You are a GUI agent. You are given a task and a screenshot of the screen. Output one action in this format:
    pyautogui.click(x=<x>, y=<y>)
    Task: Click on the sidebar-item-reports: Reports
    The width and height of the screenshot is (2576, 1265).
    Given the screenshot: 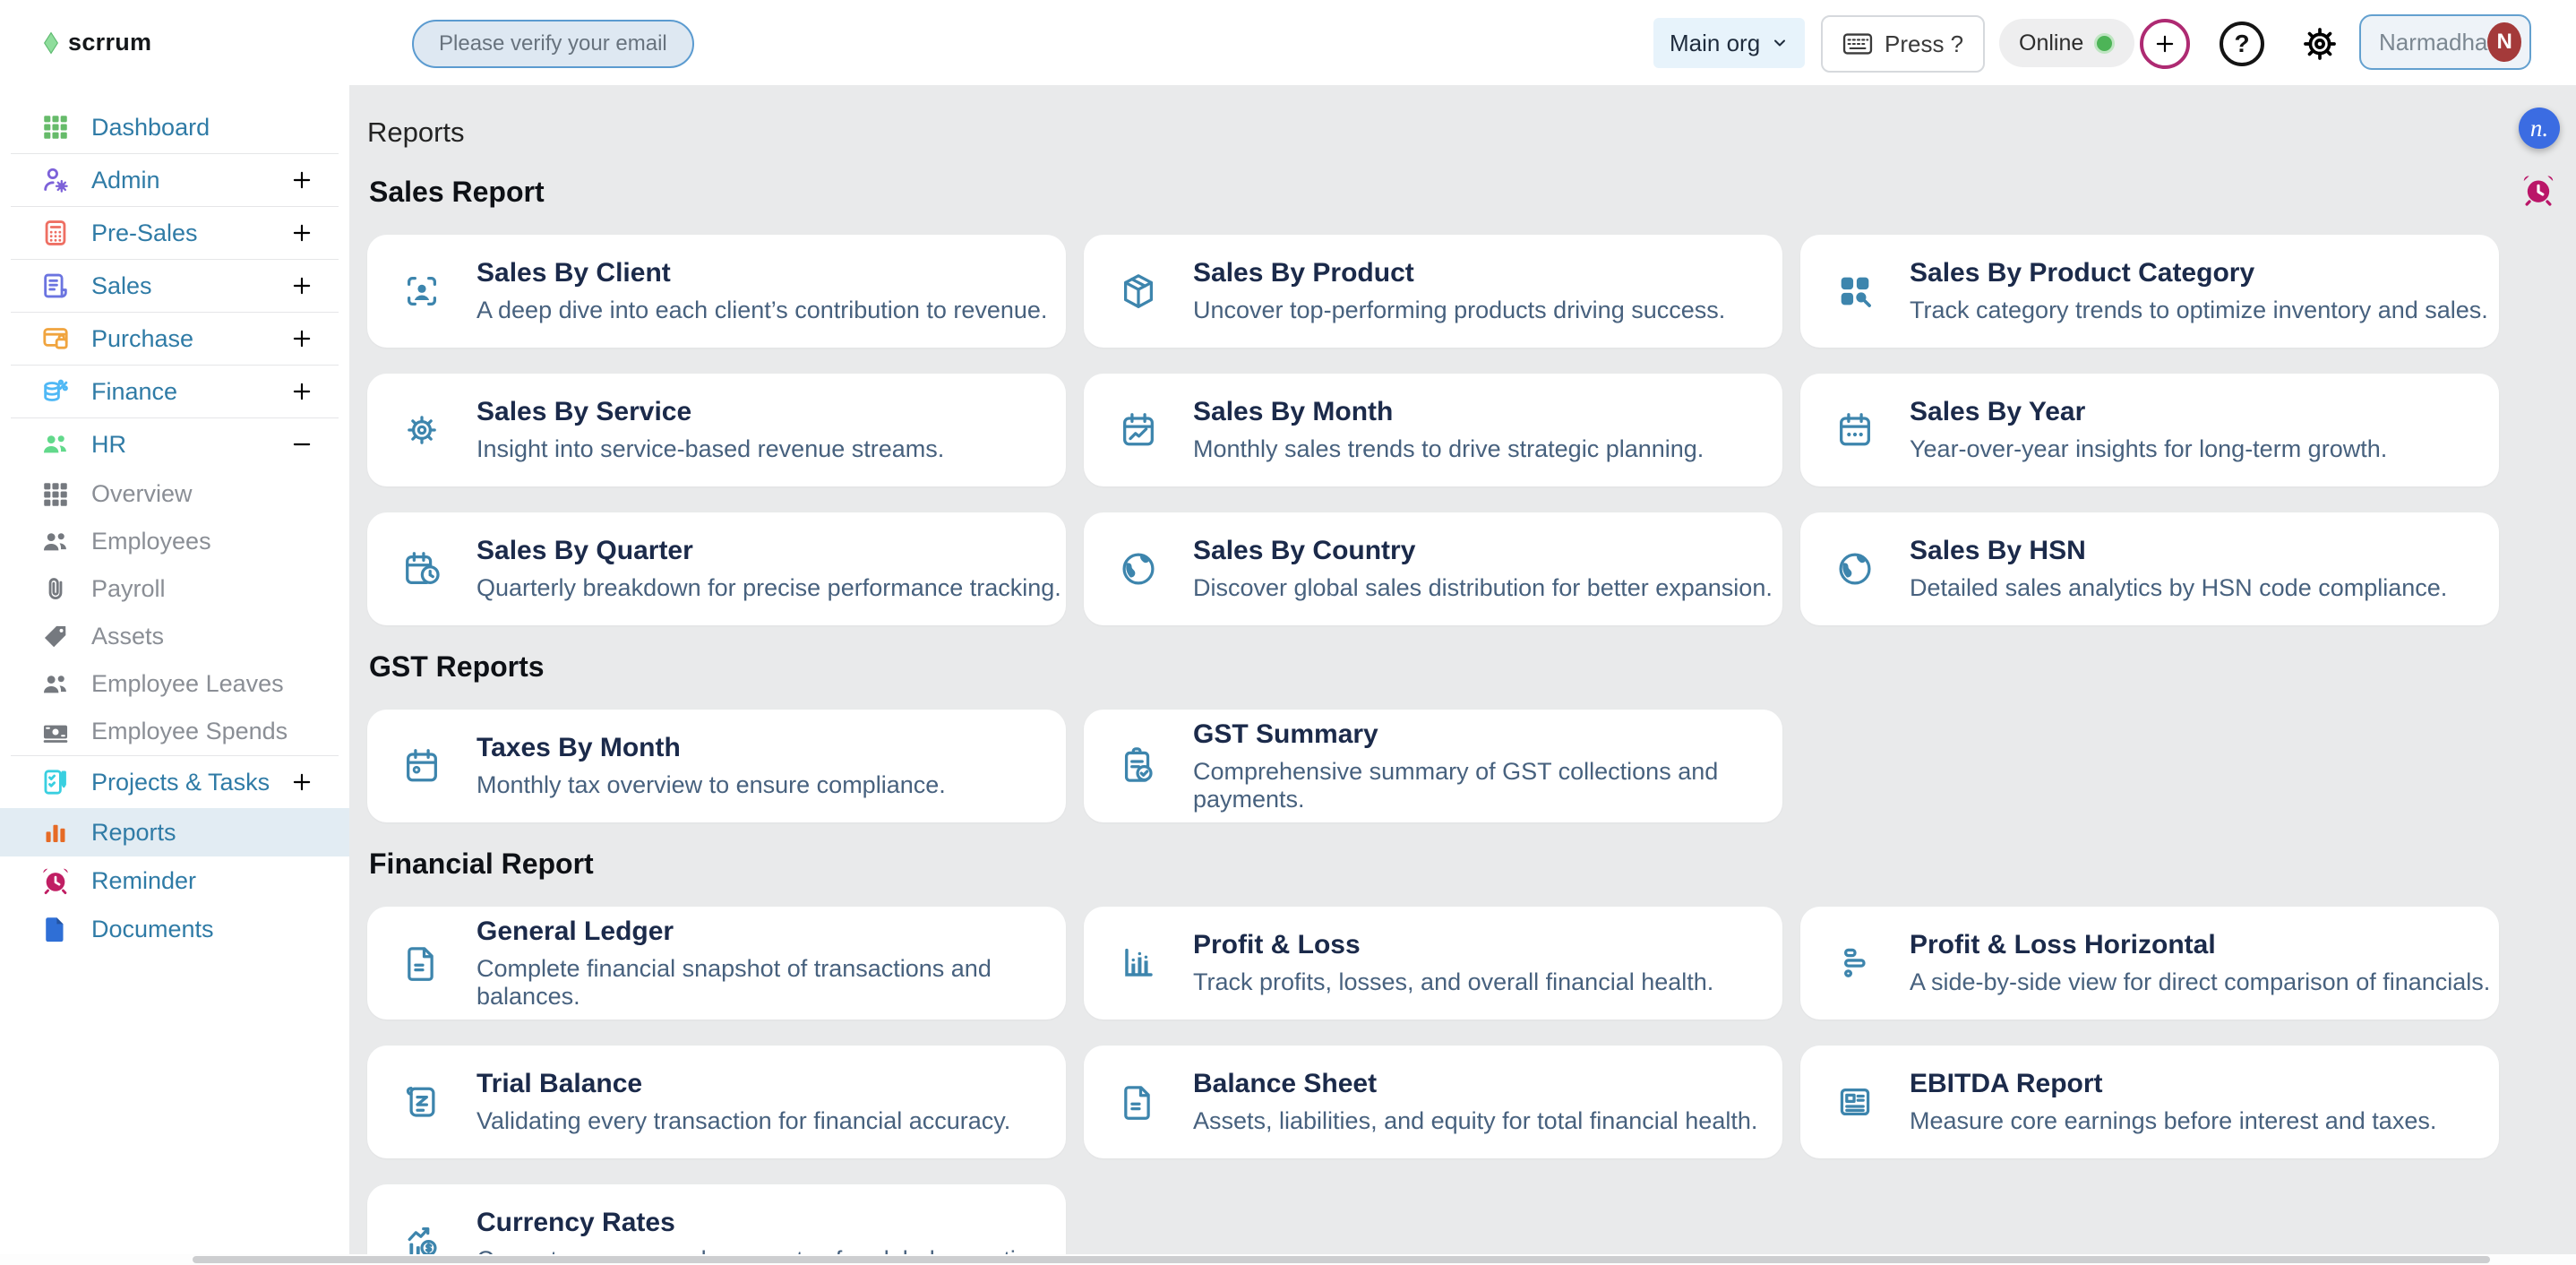 What is the action you would take?
    pyautogui.click(x=174, y=832)
    